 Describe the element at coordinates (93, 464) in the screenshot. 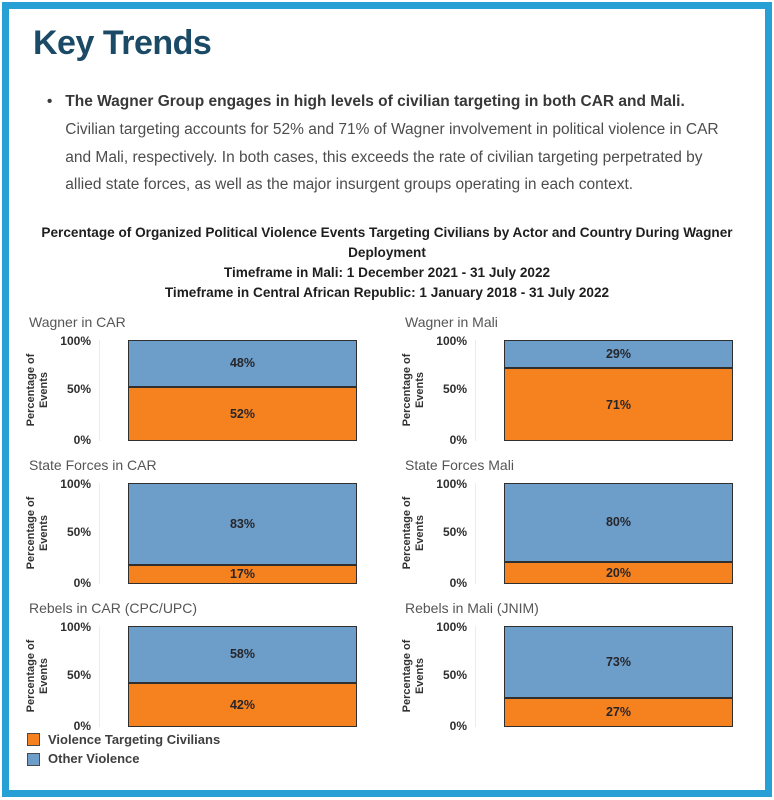

I see `subchart-title: State Forces in CAR` at that location.